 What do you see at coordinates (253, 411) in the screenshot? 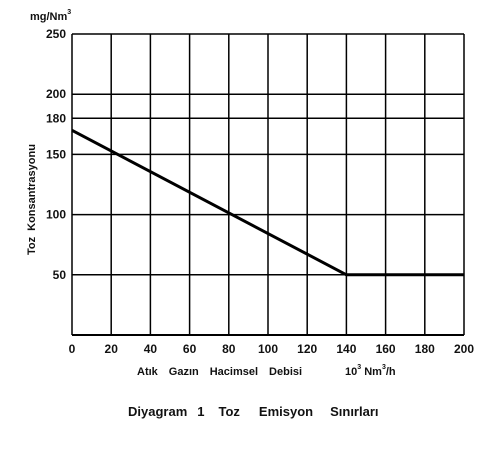
I see `figure-caption: Diyagram 1 Toz Emisyon Sınırları` at bounding box center [253, 411].